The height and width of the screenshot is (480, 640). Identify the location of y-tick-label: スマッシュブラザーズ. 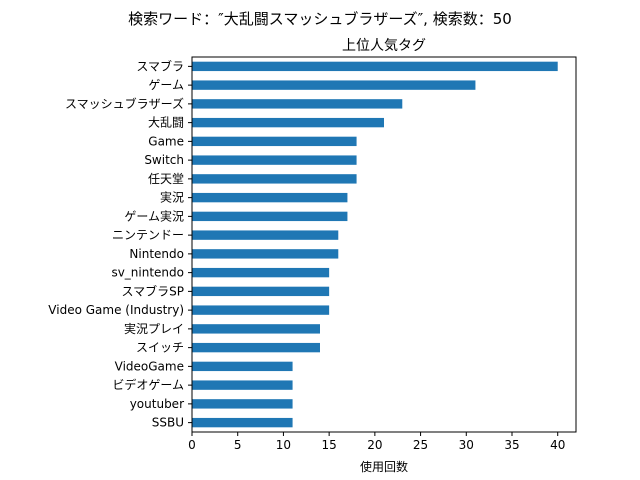
(124, 103).